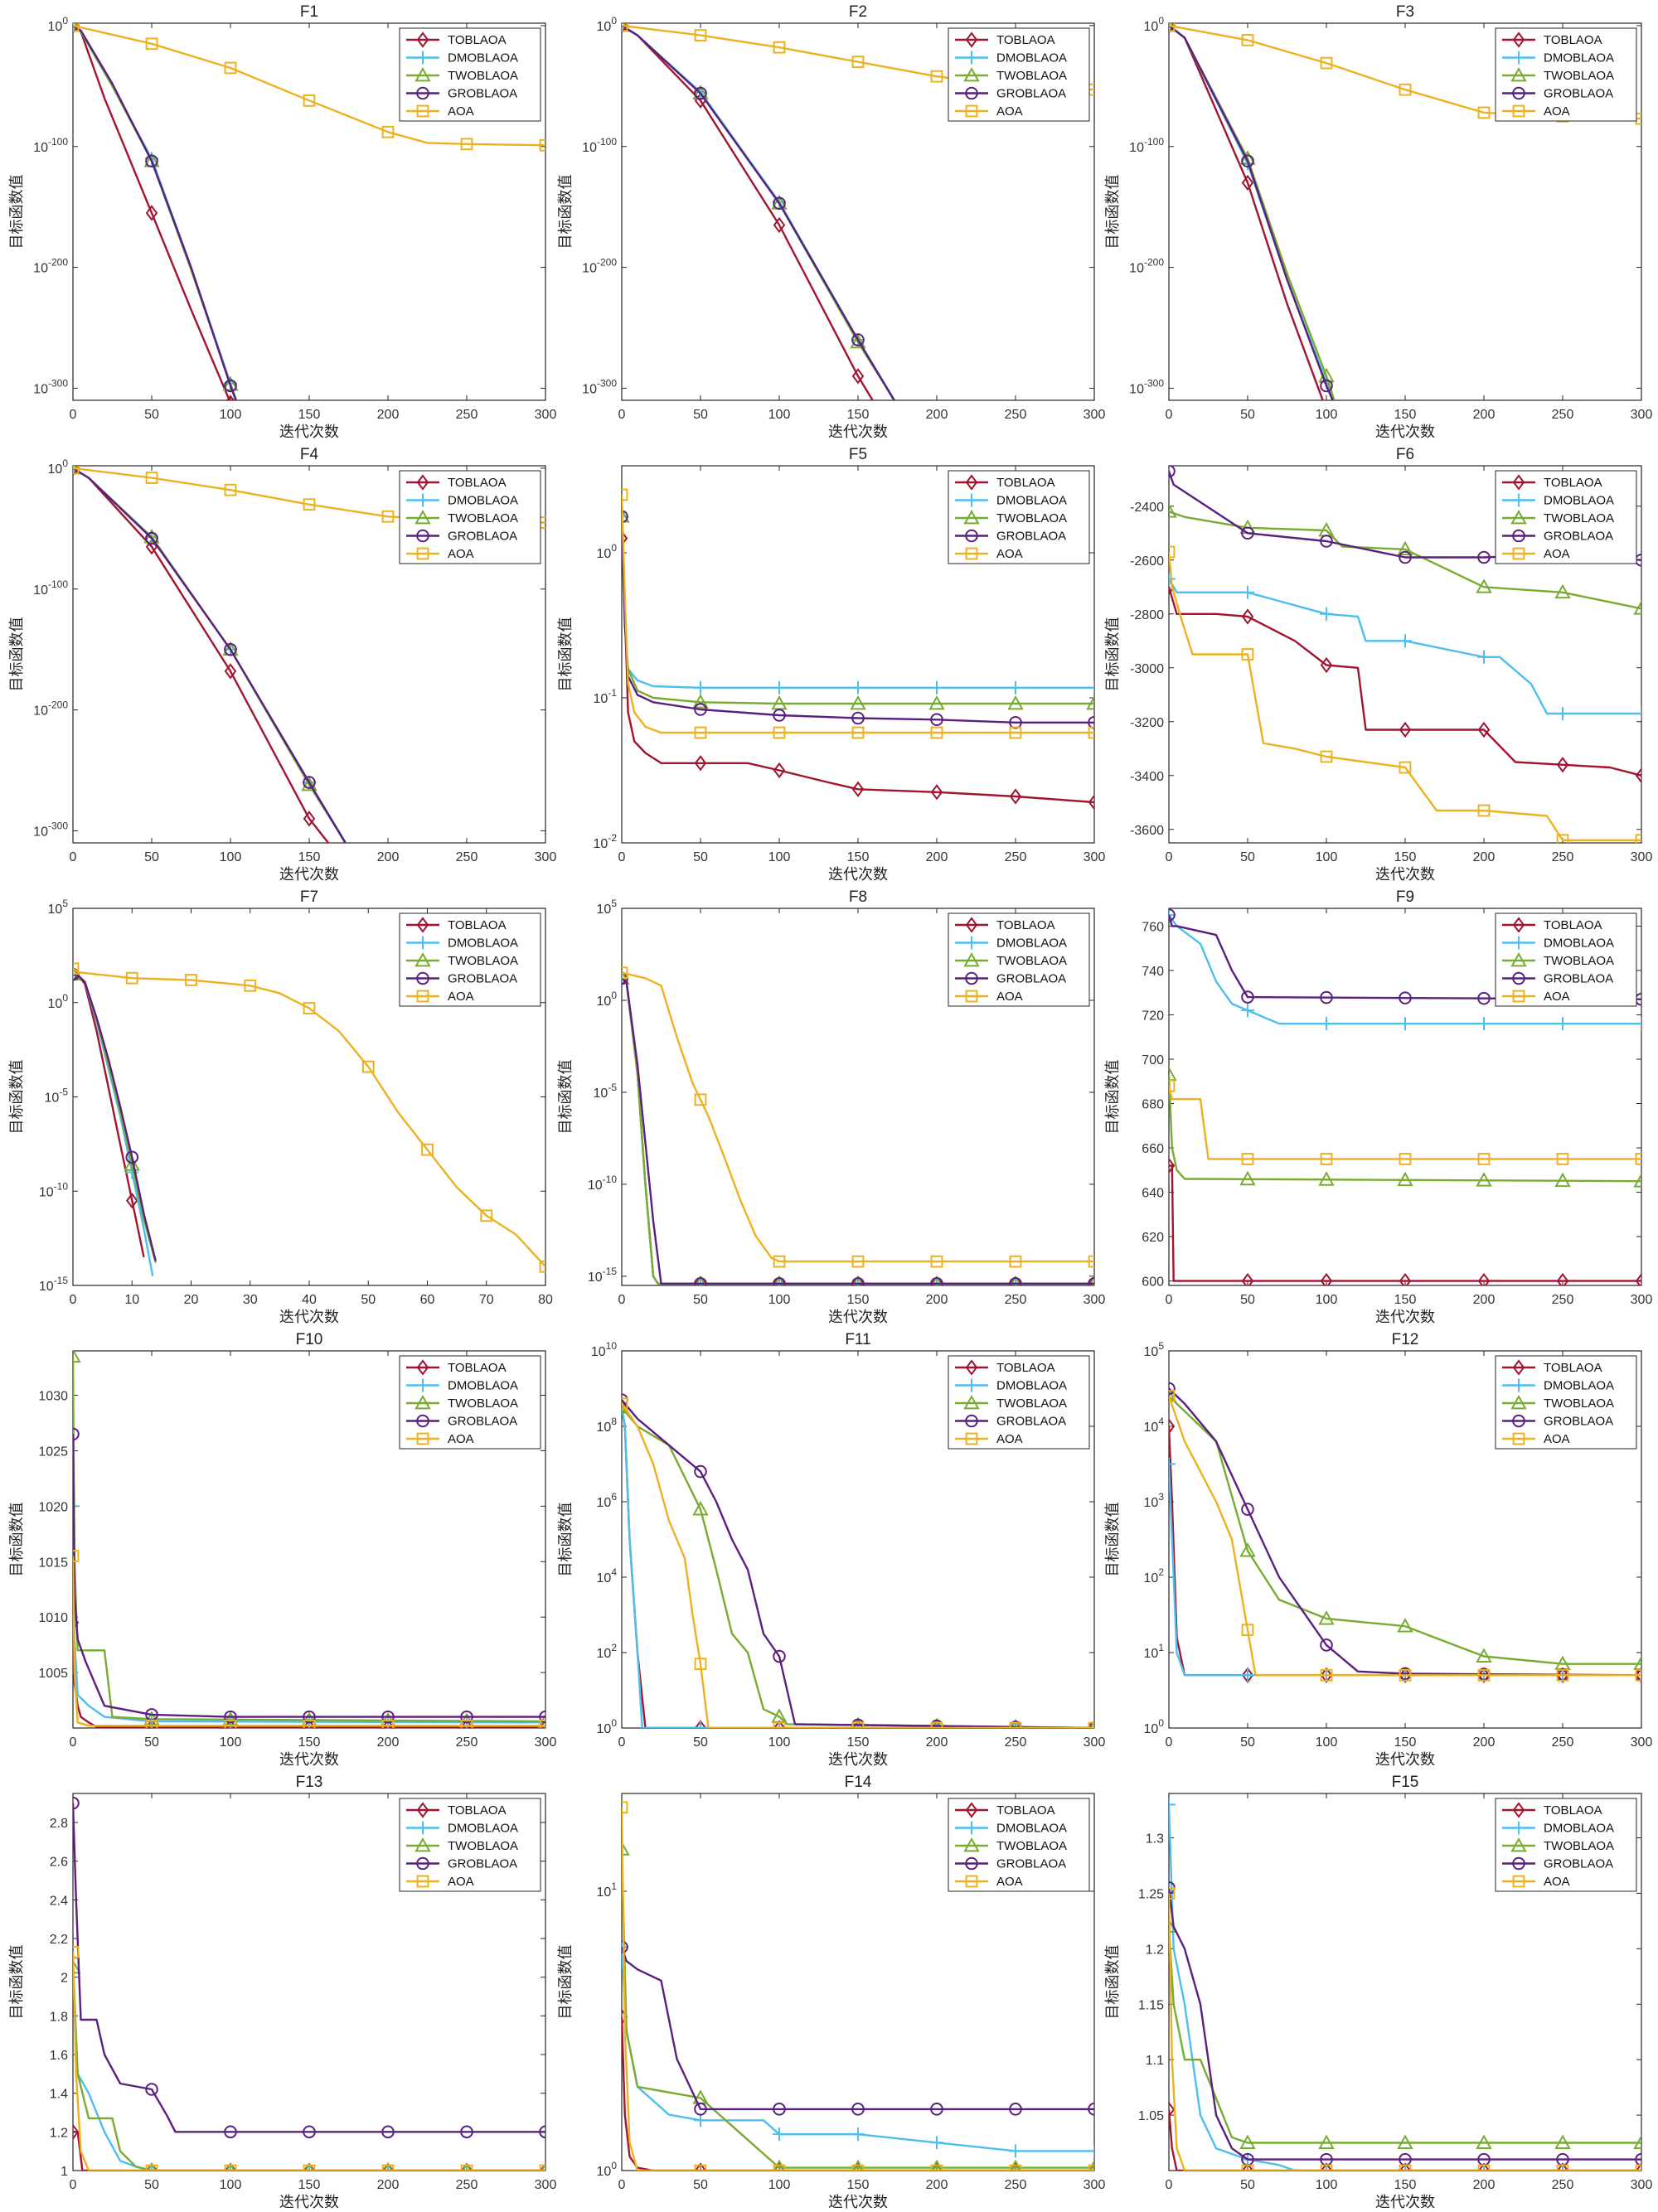  I want to click on series-line-groblaoa, so click(210, 655).